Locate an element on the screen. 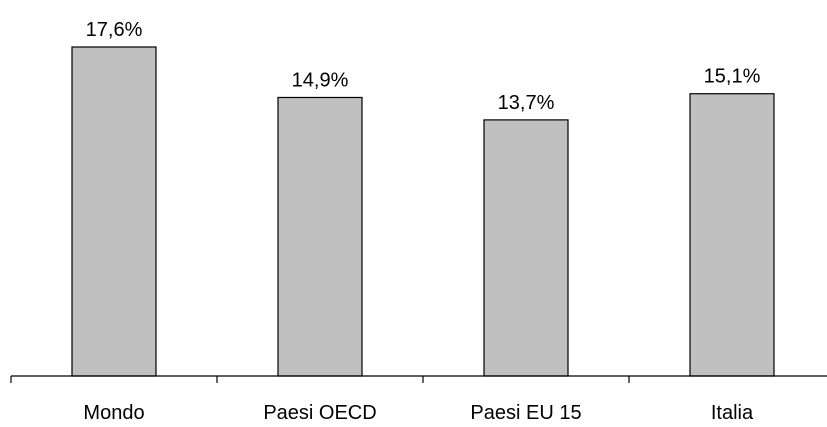  value-label: 17,6% is located at coordinates (114, 30).